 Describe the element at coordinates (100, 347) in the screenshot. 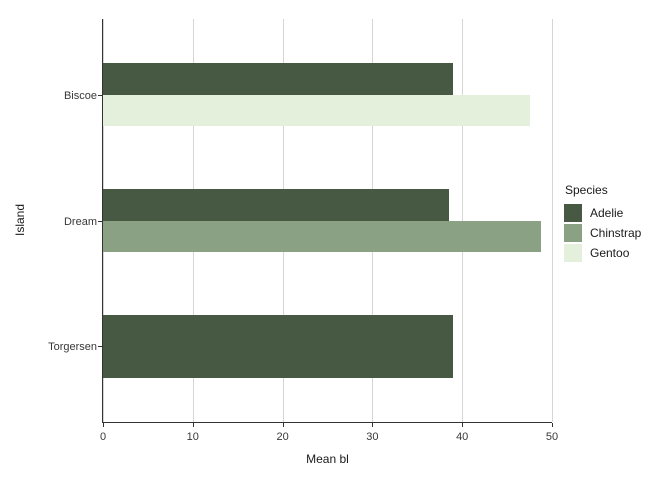

I see `y-tick-torgersen` at that location.